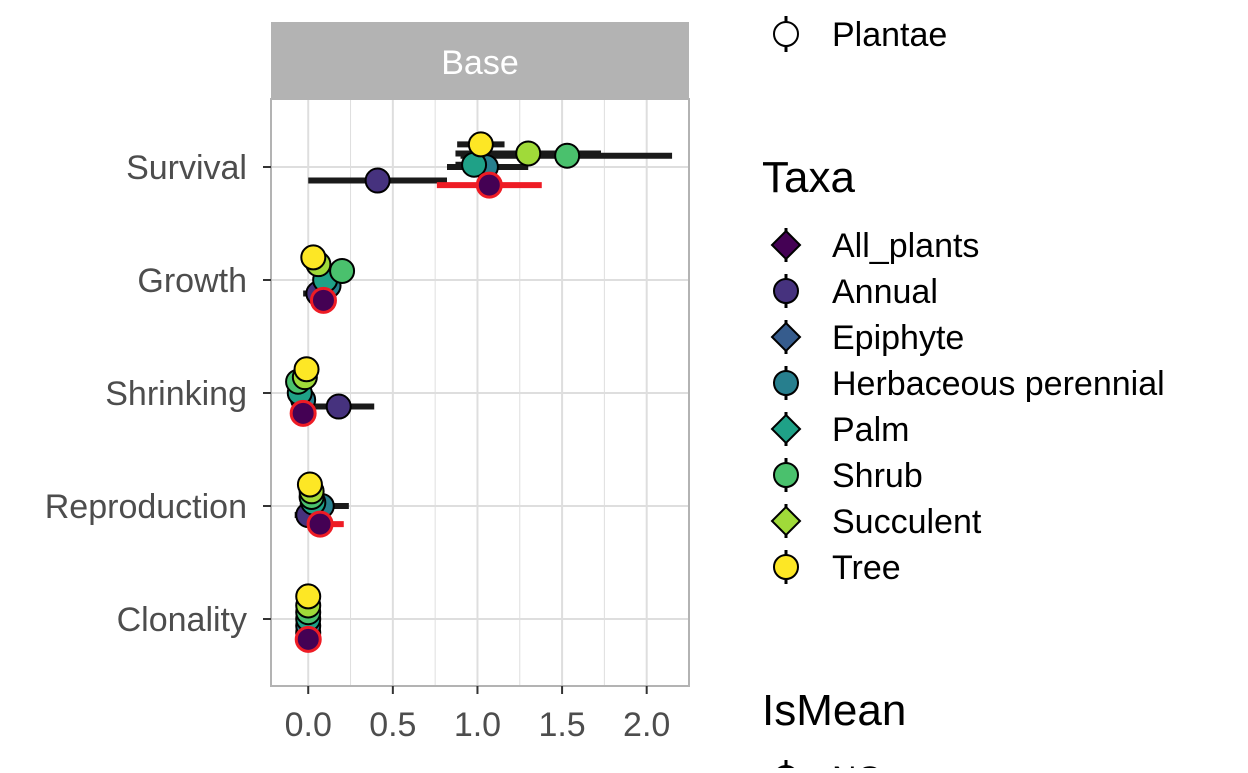  Describe the element at coordinates (808, 177) in the screenshot. I see `legend-title-taxa: Taxa` at that location.